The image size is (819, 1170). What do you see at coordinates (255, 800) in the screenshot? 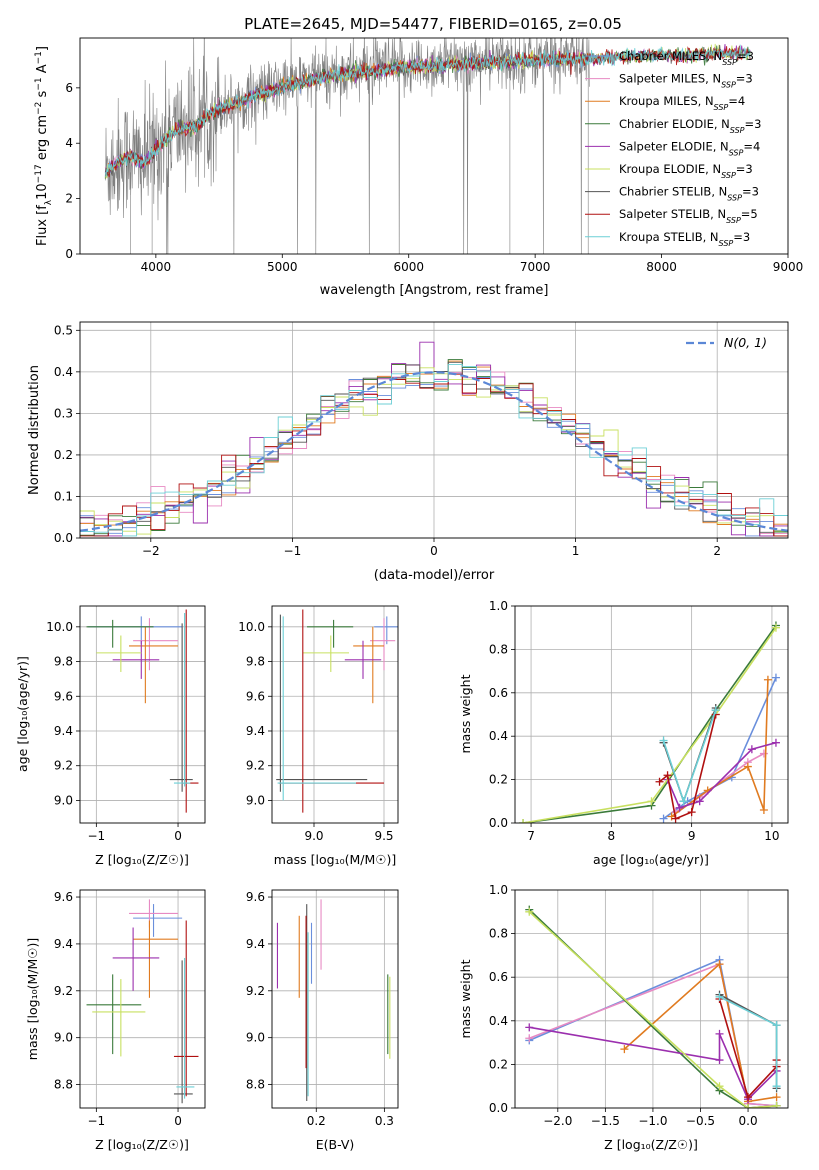
I see `y-tick-label: 9.0` at bounding box center [255, 800].